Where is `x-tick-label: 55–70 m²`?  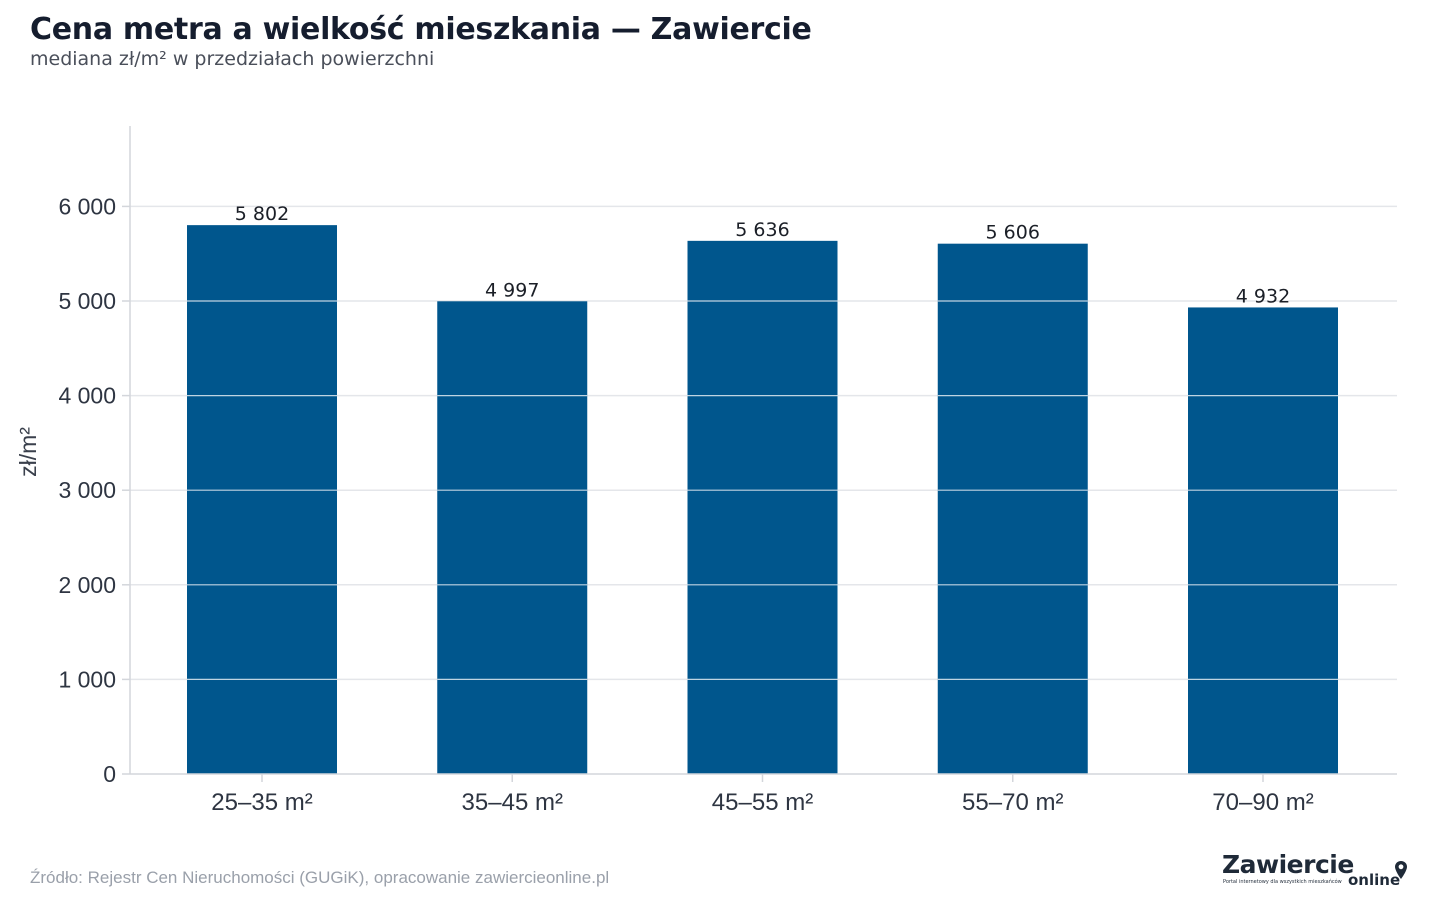
x-tick-label: 55–70 m² is located at coordinates (1012, 802).